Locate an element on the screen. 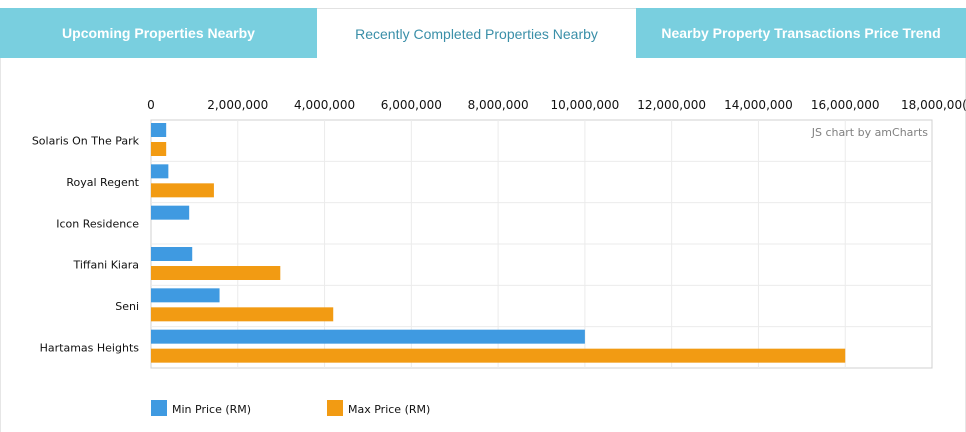  x-tick-label: 2,000,000 is located at coordinates (237, 105).